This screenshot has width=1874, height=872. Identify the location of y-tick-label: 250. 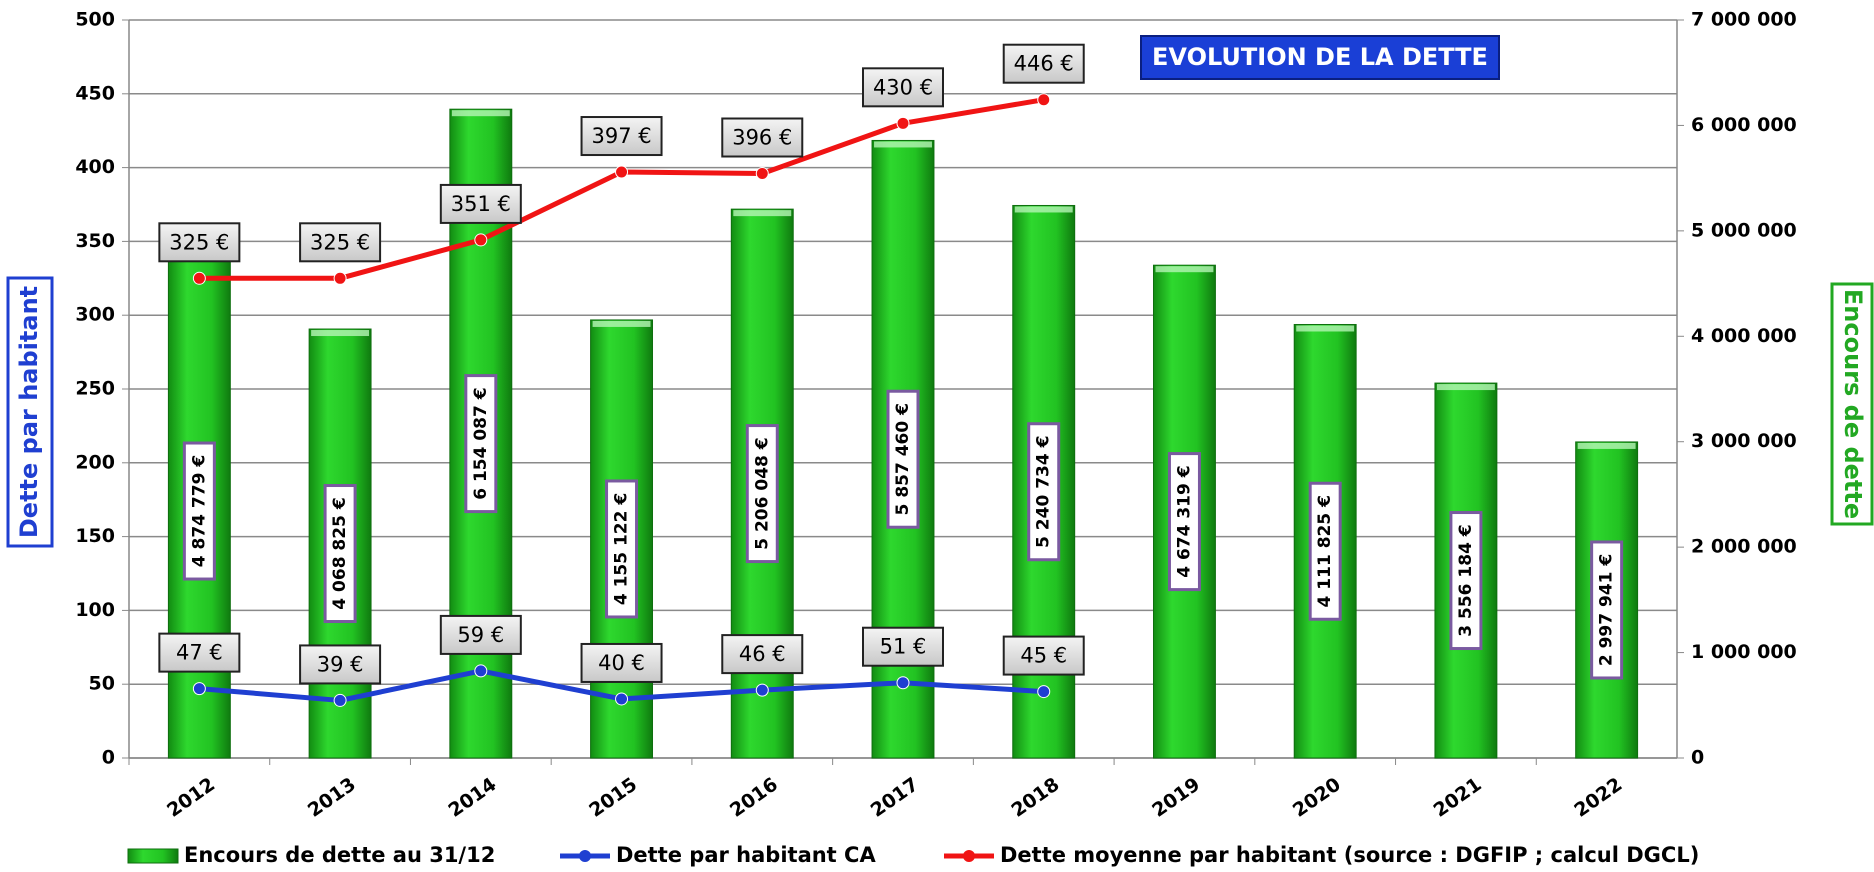
(95, 389).